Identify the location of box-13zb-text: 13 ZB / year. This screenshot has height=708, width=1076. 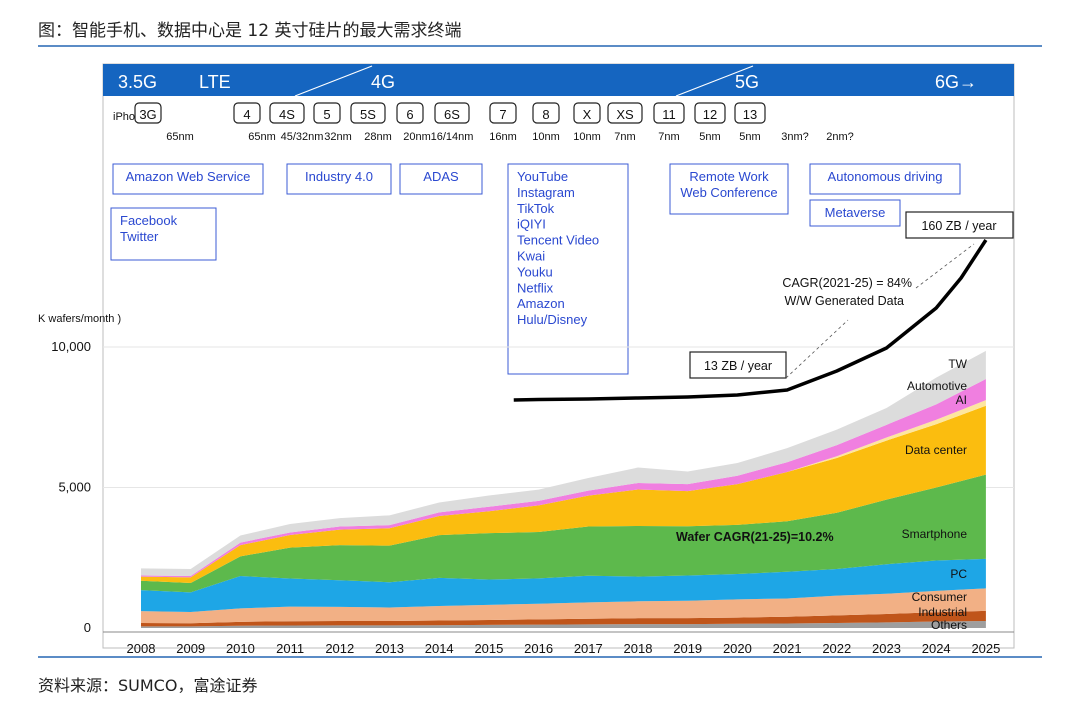
(738, 366).